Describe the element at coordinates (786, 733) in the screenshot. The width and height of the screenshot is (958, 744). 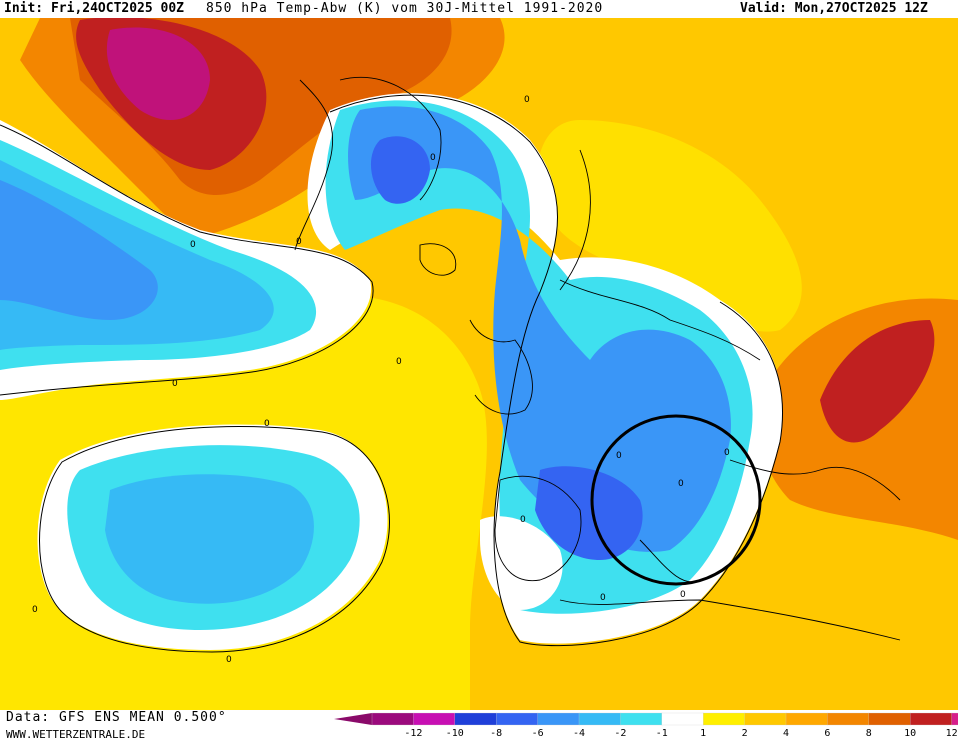
I see `colorbar-tick-label: 4` at that location.